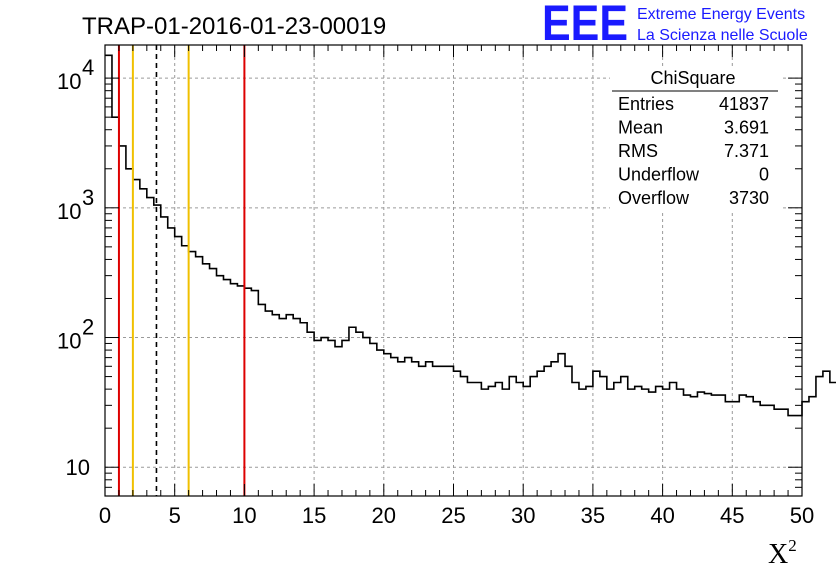 The height and width of the screenshot is (572, 836). I want to click on logo-line-1: Extreme Energy Events, so click(721, 14).